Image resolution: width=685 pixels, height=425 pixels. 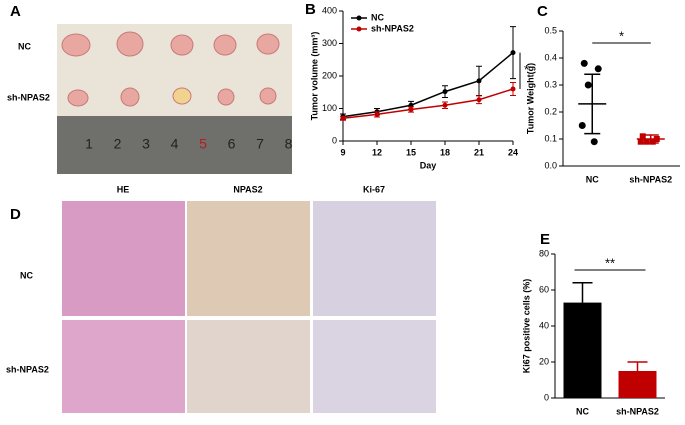 I want to click on x-tick-label: 21, so click(x=479, y=152).